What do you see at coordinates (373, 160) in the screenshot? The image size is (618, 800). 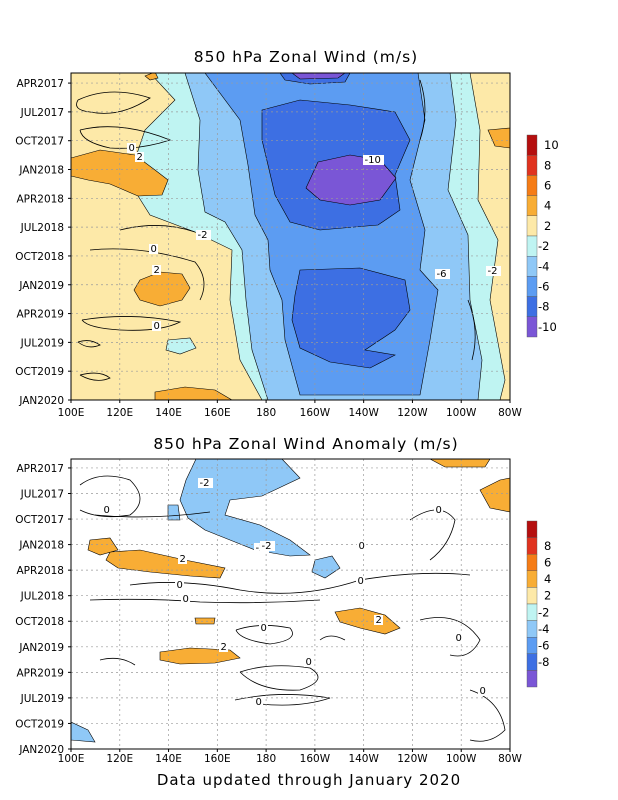 I see `contour-label: -10` at bounding box center [373, 160].